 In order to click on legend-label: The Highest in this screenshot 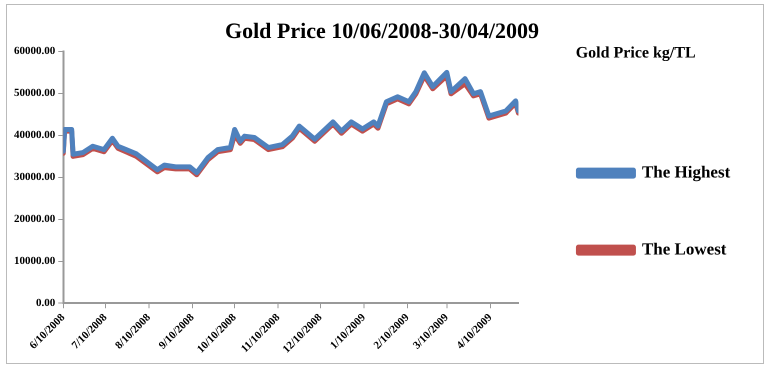, I will do `click(692, 172)`.